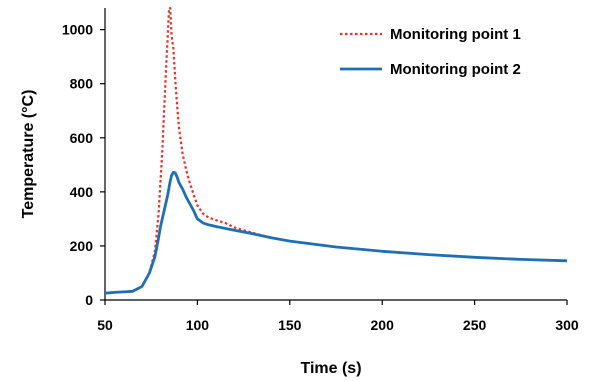 The image size is (597, 381). What do you see at coordinates (430, 52) in the screenshot?
I see `legend: Monitoring point 1 Monitoring point 2` at bounding box center [430, 52].